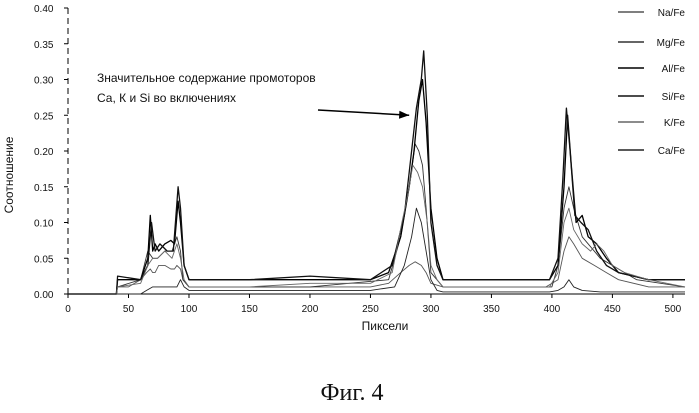 The width and height of the screenshot is (699, 413). I want to click on y-axis-title: Соотношение, so click(9, 174).